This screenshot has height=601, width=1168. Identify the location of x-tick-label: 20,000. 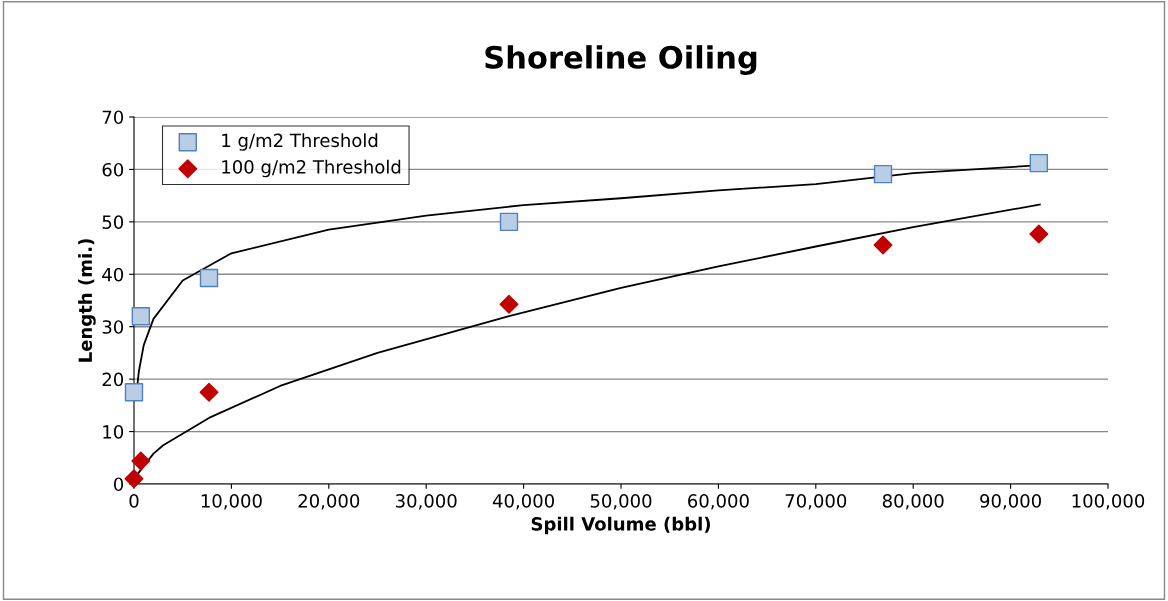
(329, 502).